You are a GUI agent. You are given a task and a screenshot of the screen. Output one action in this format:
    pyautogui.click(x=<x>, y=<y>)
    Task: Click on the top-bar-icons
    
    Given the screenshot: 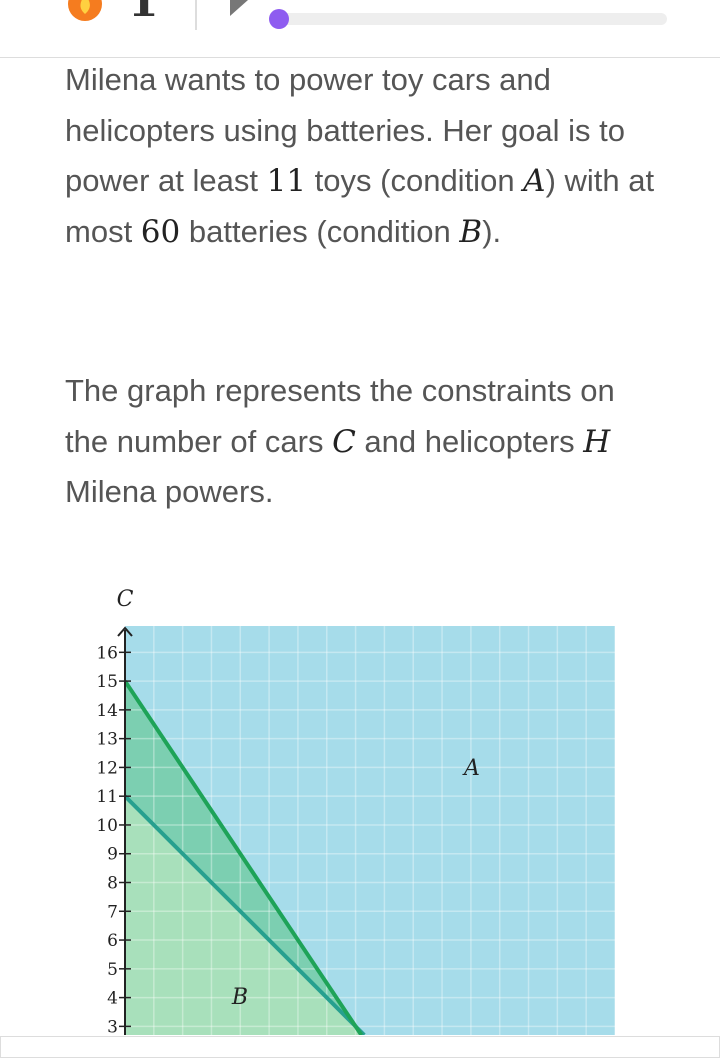 What is the action you would take?
    pyautogui.click(x=367, y=15)
    